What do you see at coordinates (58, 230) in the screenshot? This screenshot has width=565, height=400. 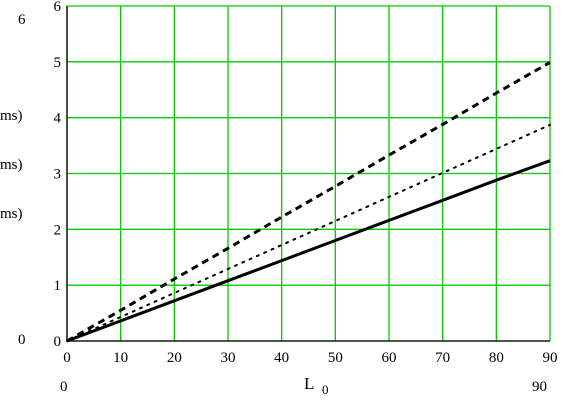 I see `y-tick-label-2: 2` at bounding box center [58, 230].